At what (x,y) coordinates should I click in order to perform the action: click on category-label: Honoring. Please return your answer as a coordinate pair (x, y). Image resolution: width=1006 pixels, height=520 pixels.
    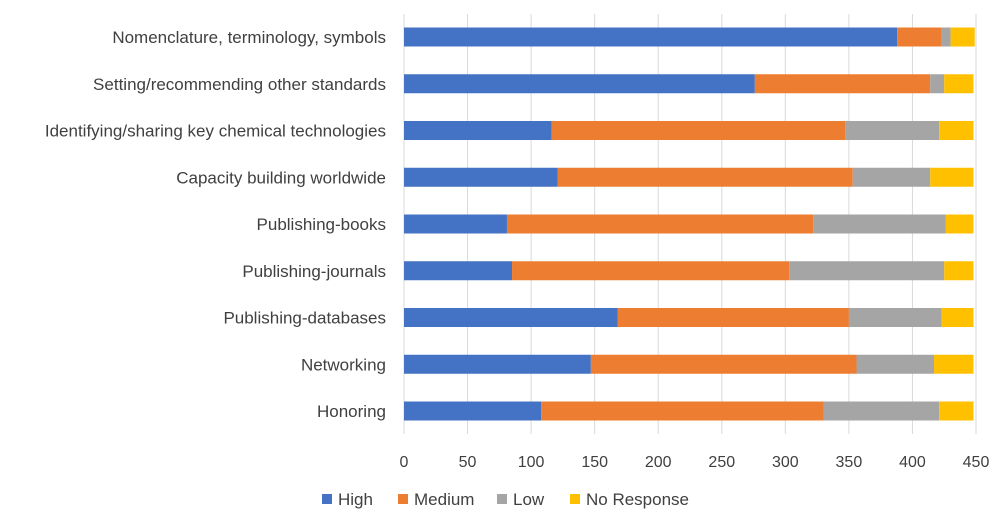
    Looking at the image, I should click on (351, 411).